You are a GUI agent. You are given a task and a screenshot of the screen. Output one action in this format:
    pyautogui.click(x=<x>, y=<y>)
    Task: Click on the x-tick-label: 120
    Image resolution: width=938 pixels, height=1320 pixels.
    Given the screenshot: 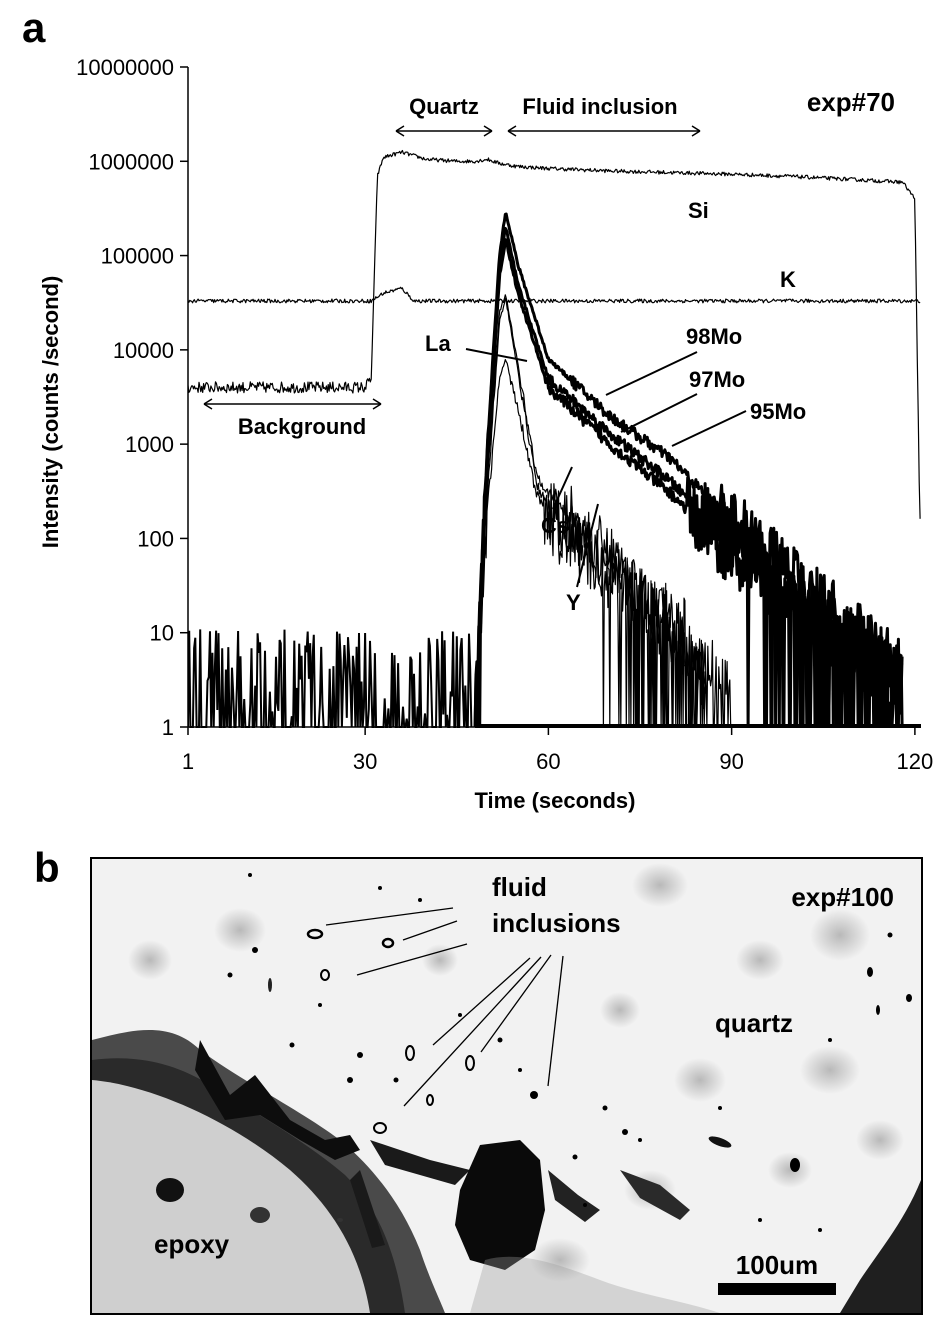 What is the action you would take?
    pyautogui.click(x=915, y=761)
    